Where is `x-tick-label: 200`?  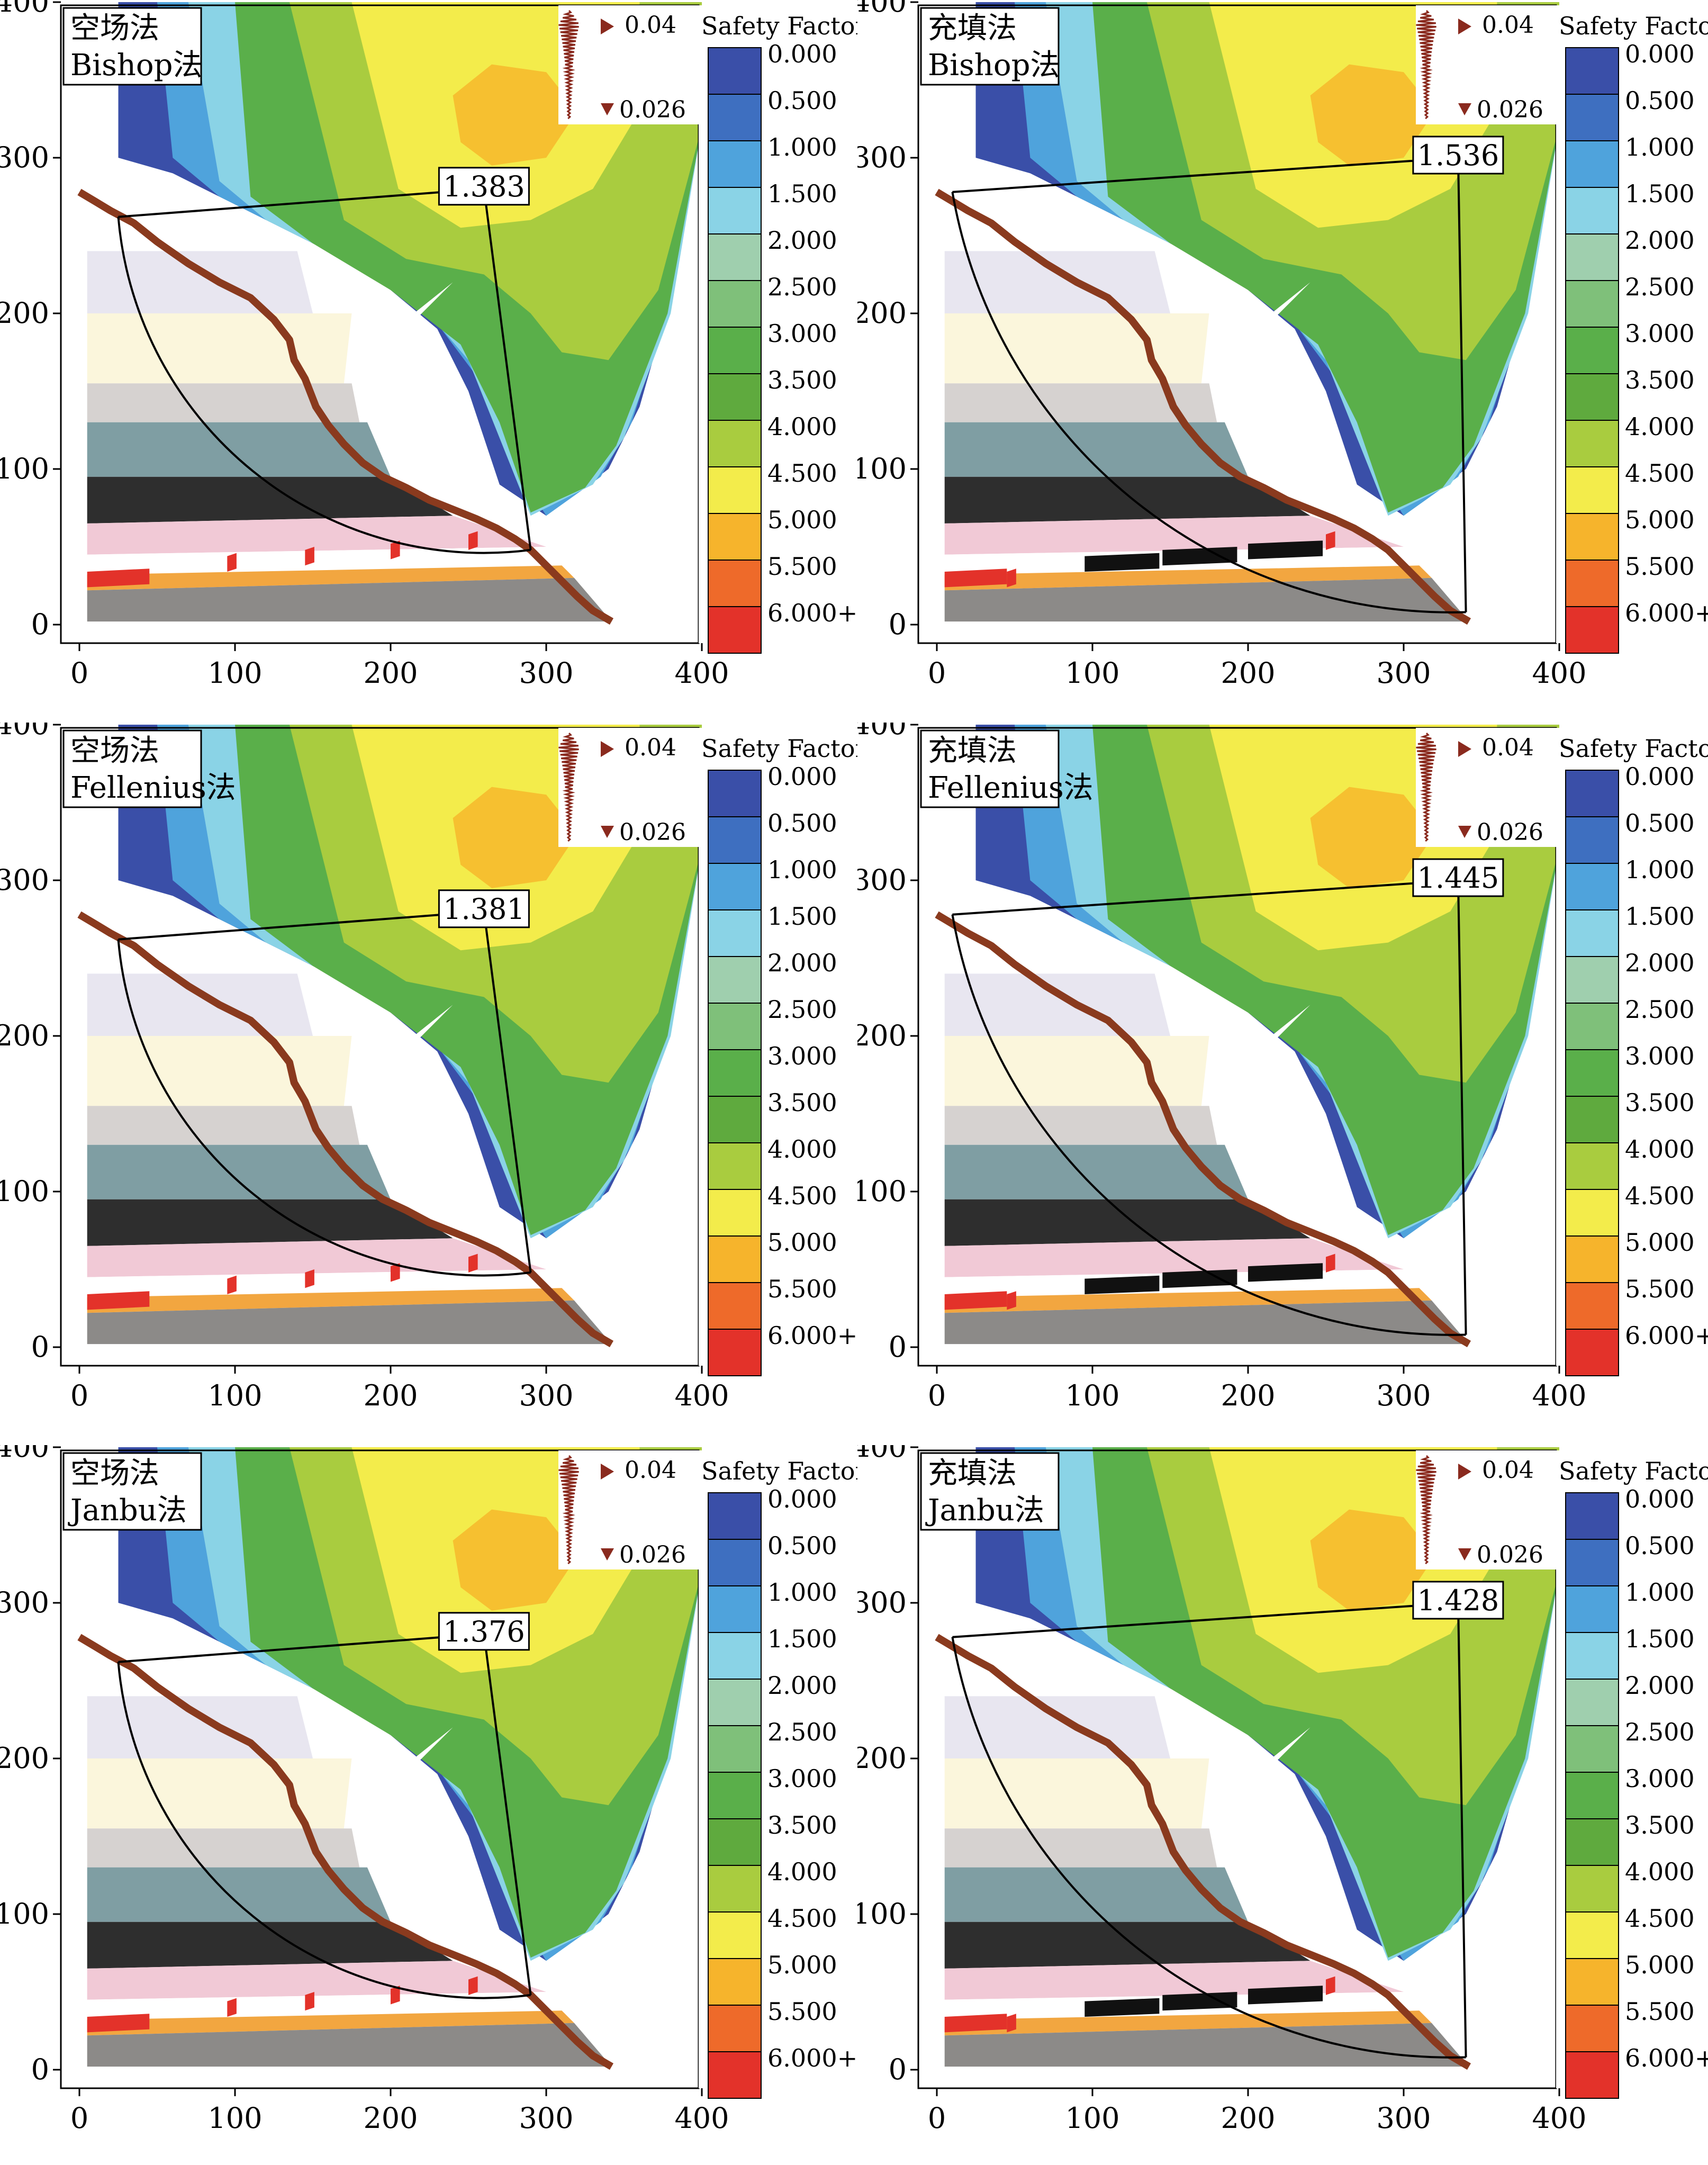 x-tick-label: 200 is located at coordinates (390, 673).